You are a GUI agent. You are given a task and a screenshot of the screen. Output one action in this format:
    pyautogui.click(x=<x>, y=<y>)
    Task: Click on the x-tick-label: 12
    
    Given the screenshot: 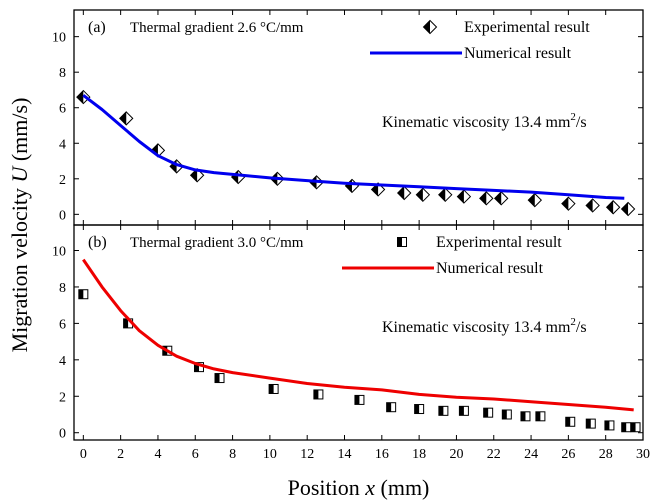 What is the action you would take?
    pyautogui.click(x=307, y=454)
    